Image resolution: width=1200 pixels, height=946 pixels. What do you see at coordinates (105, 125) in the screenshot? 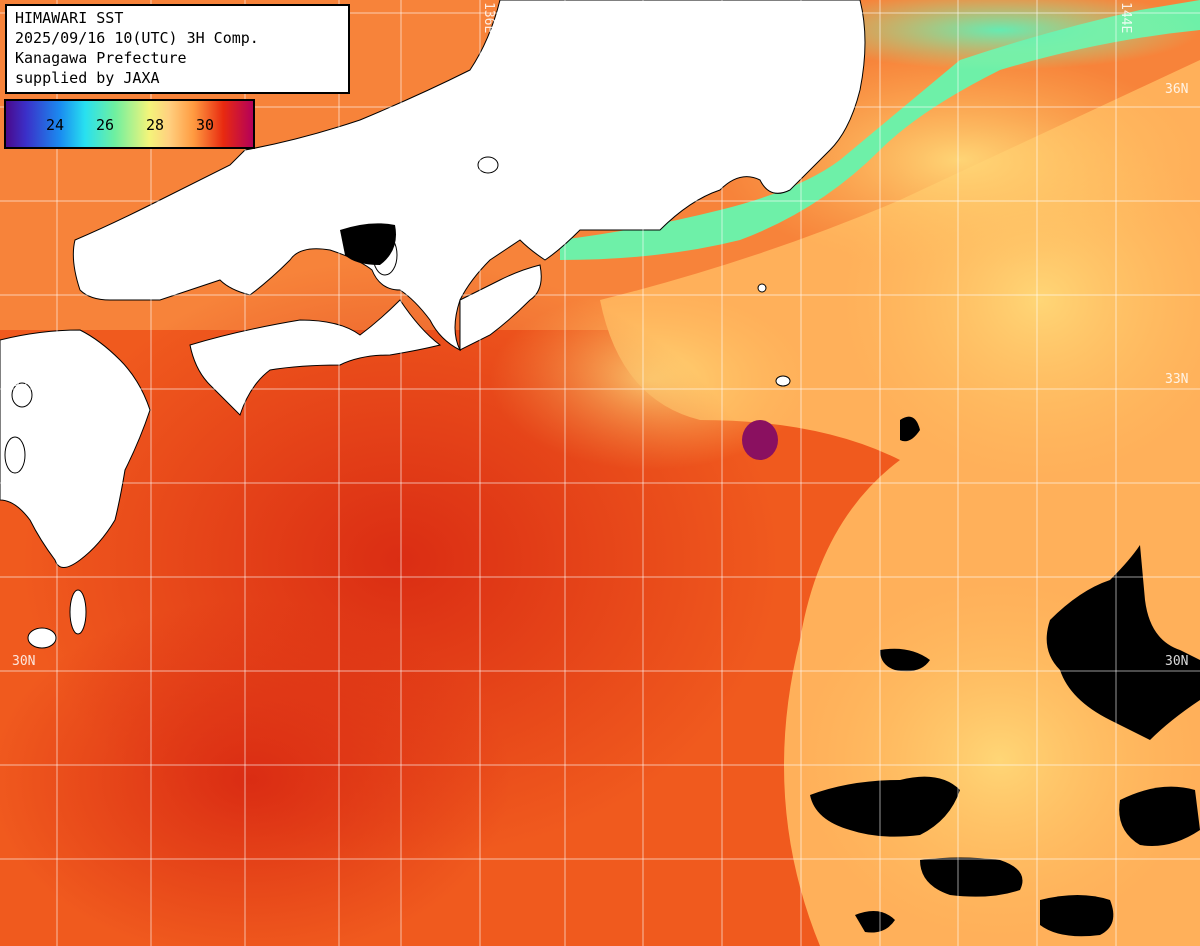
I see `legend-tick: 26` at bounding box center [105, 125].